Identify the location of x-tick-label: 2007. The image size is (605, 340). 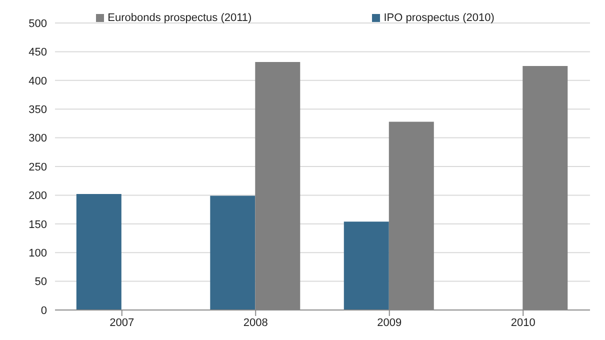
(122, 322).